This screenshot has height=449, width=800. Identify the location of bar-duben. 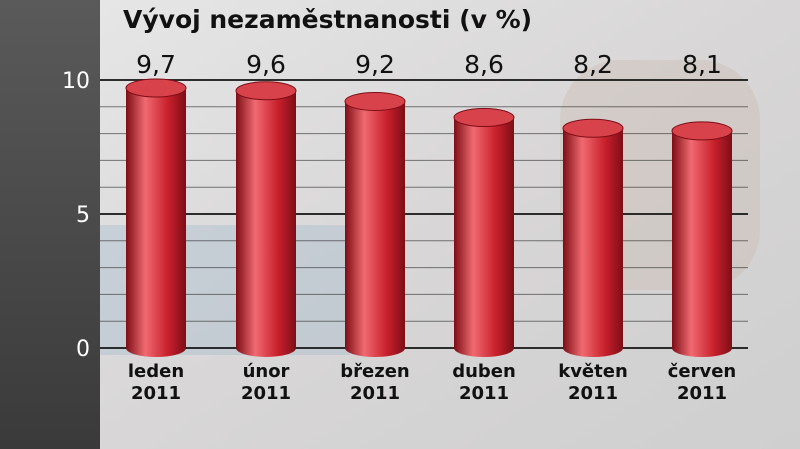
(484, 233).